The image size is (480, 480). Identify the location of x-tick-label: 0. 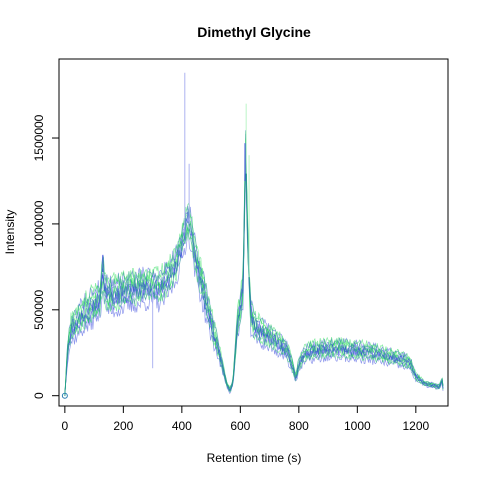
(65, 426).